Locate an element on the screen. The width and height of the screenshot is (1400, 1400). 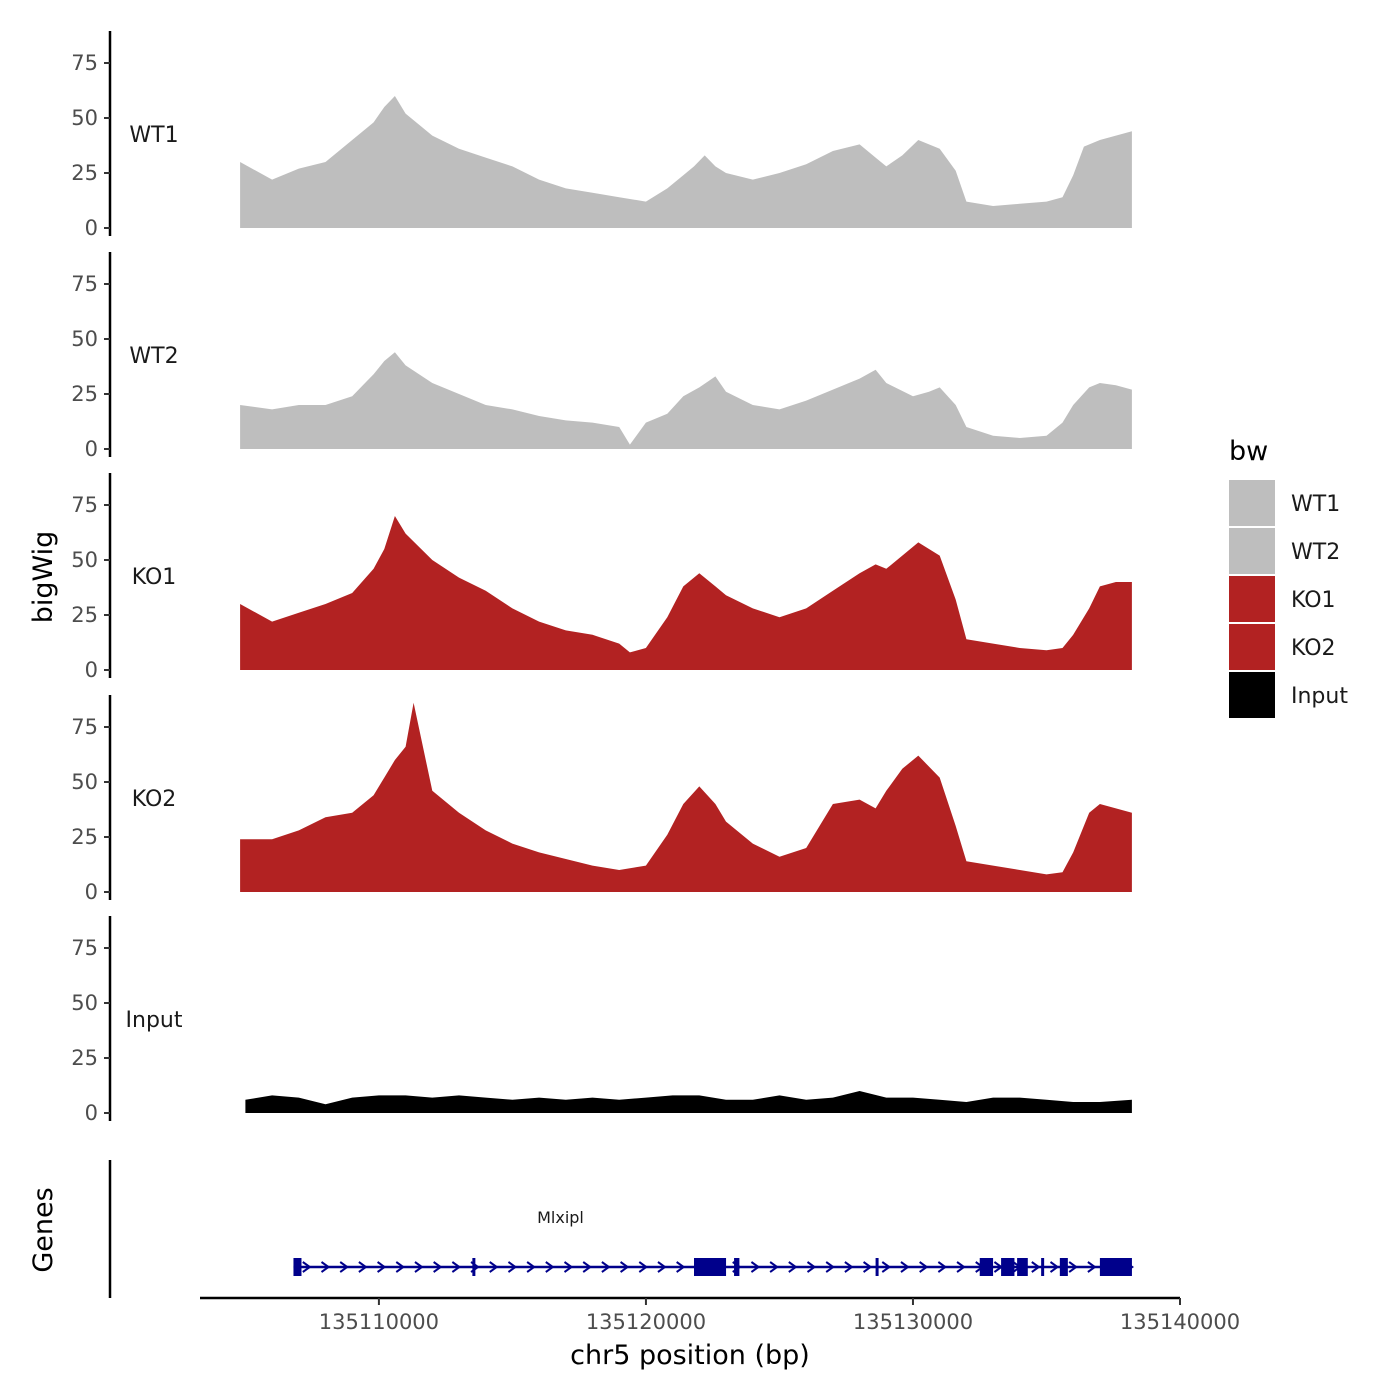
area-wt2 is located at coordinates (686, 400).